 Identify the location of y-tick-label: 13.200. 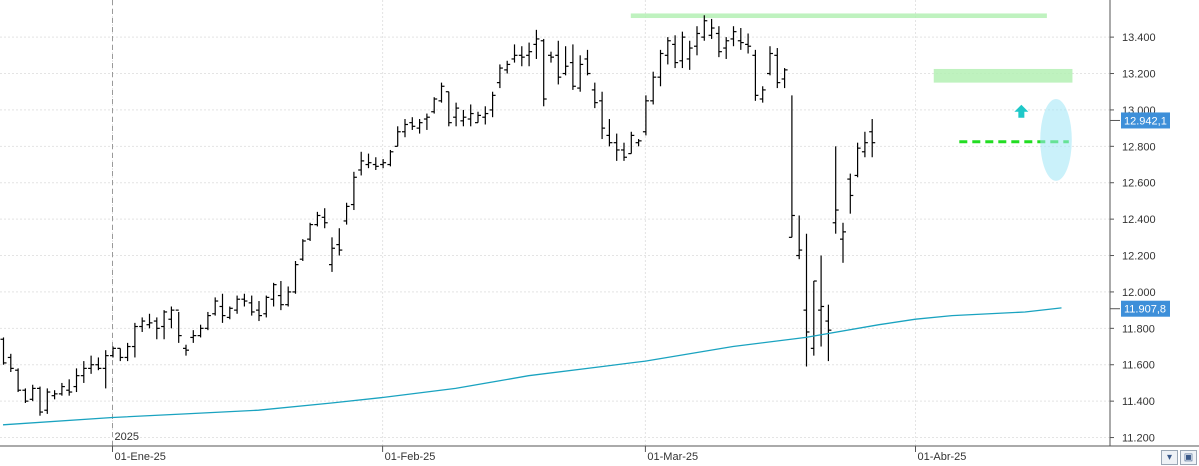
(1139, 75).